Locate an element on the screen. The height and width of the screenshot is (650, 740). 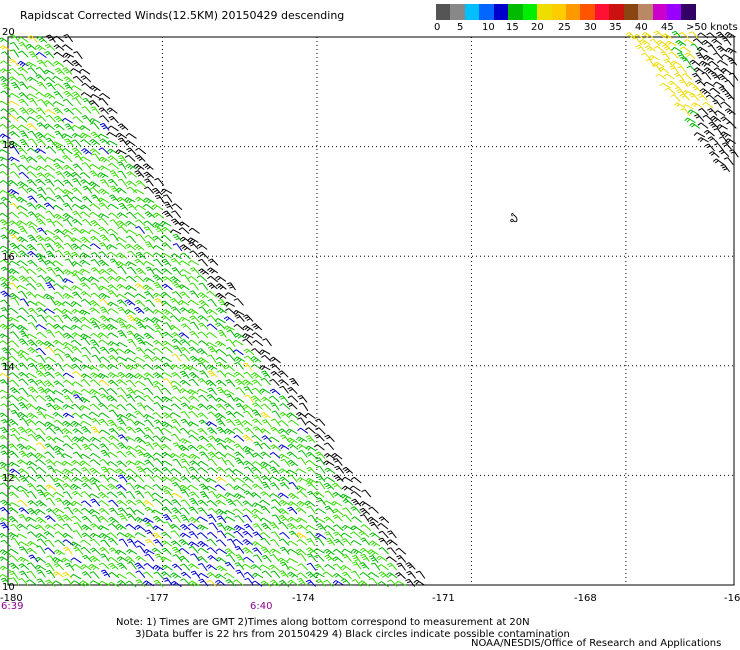
lon-label-177: -177 is located at coordinates (157, 598).